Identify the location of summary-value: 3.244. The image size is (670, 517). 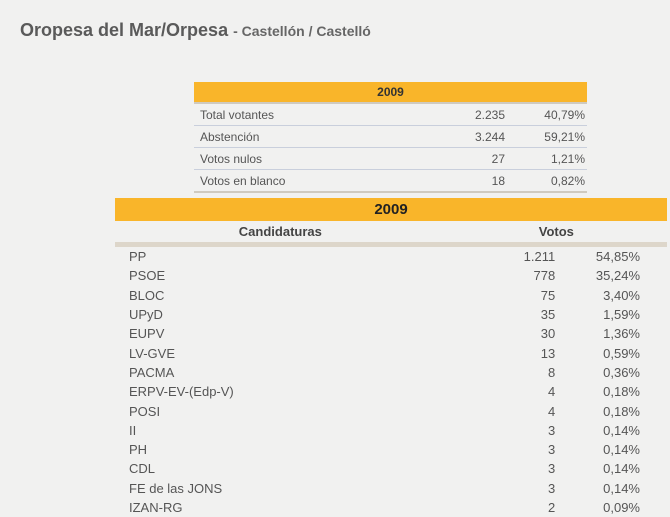
(455, 136).